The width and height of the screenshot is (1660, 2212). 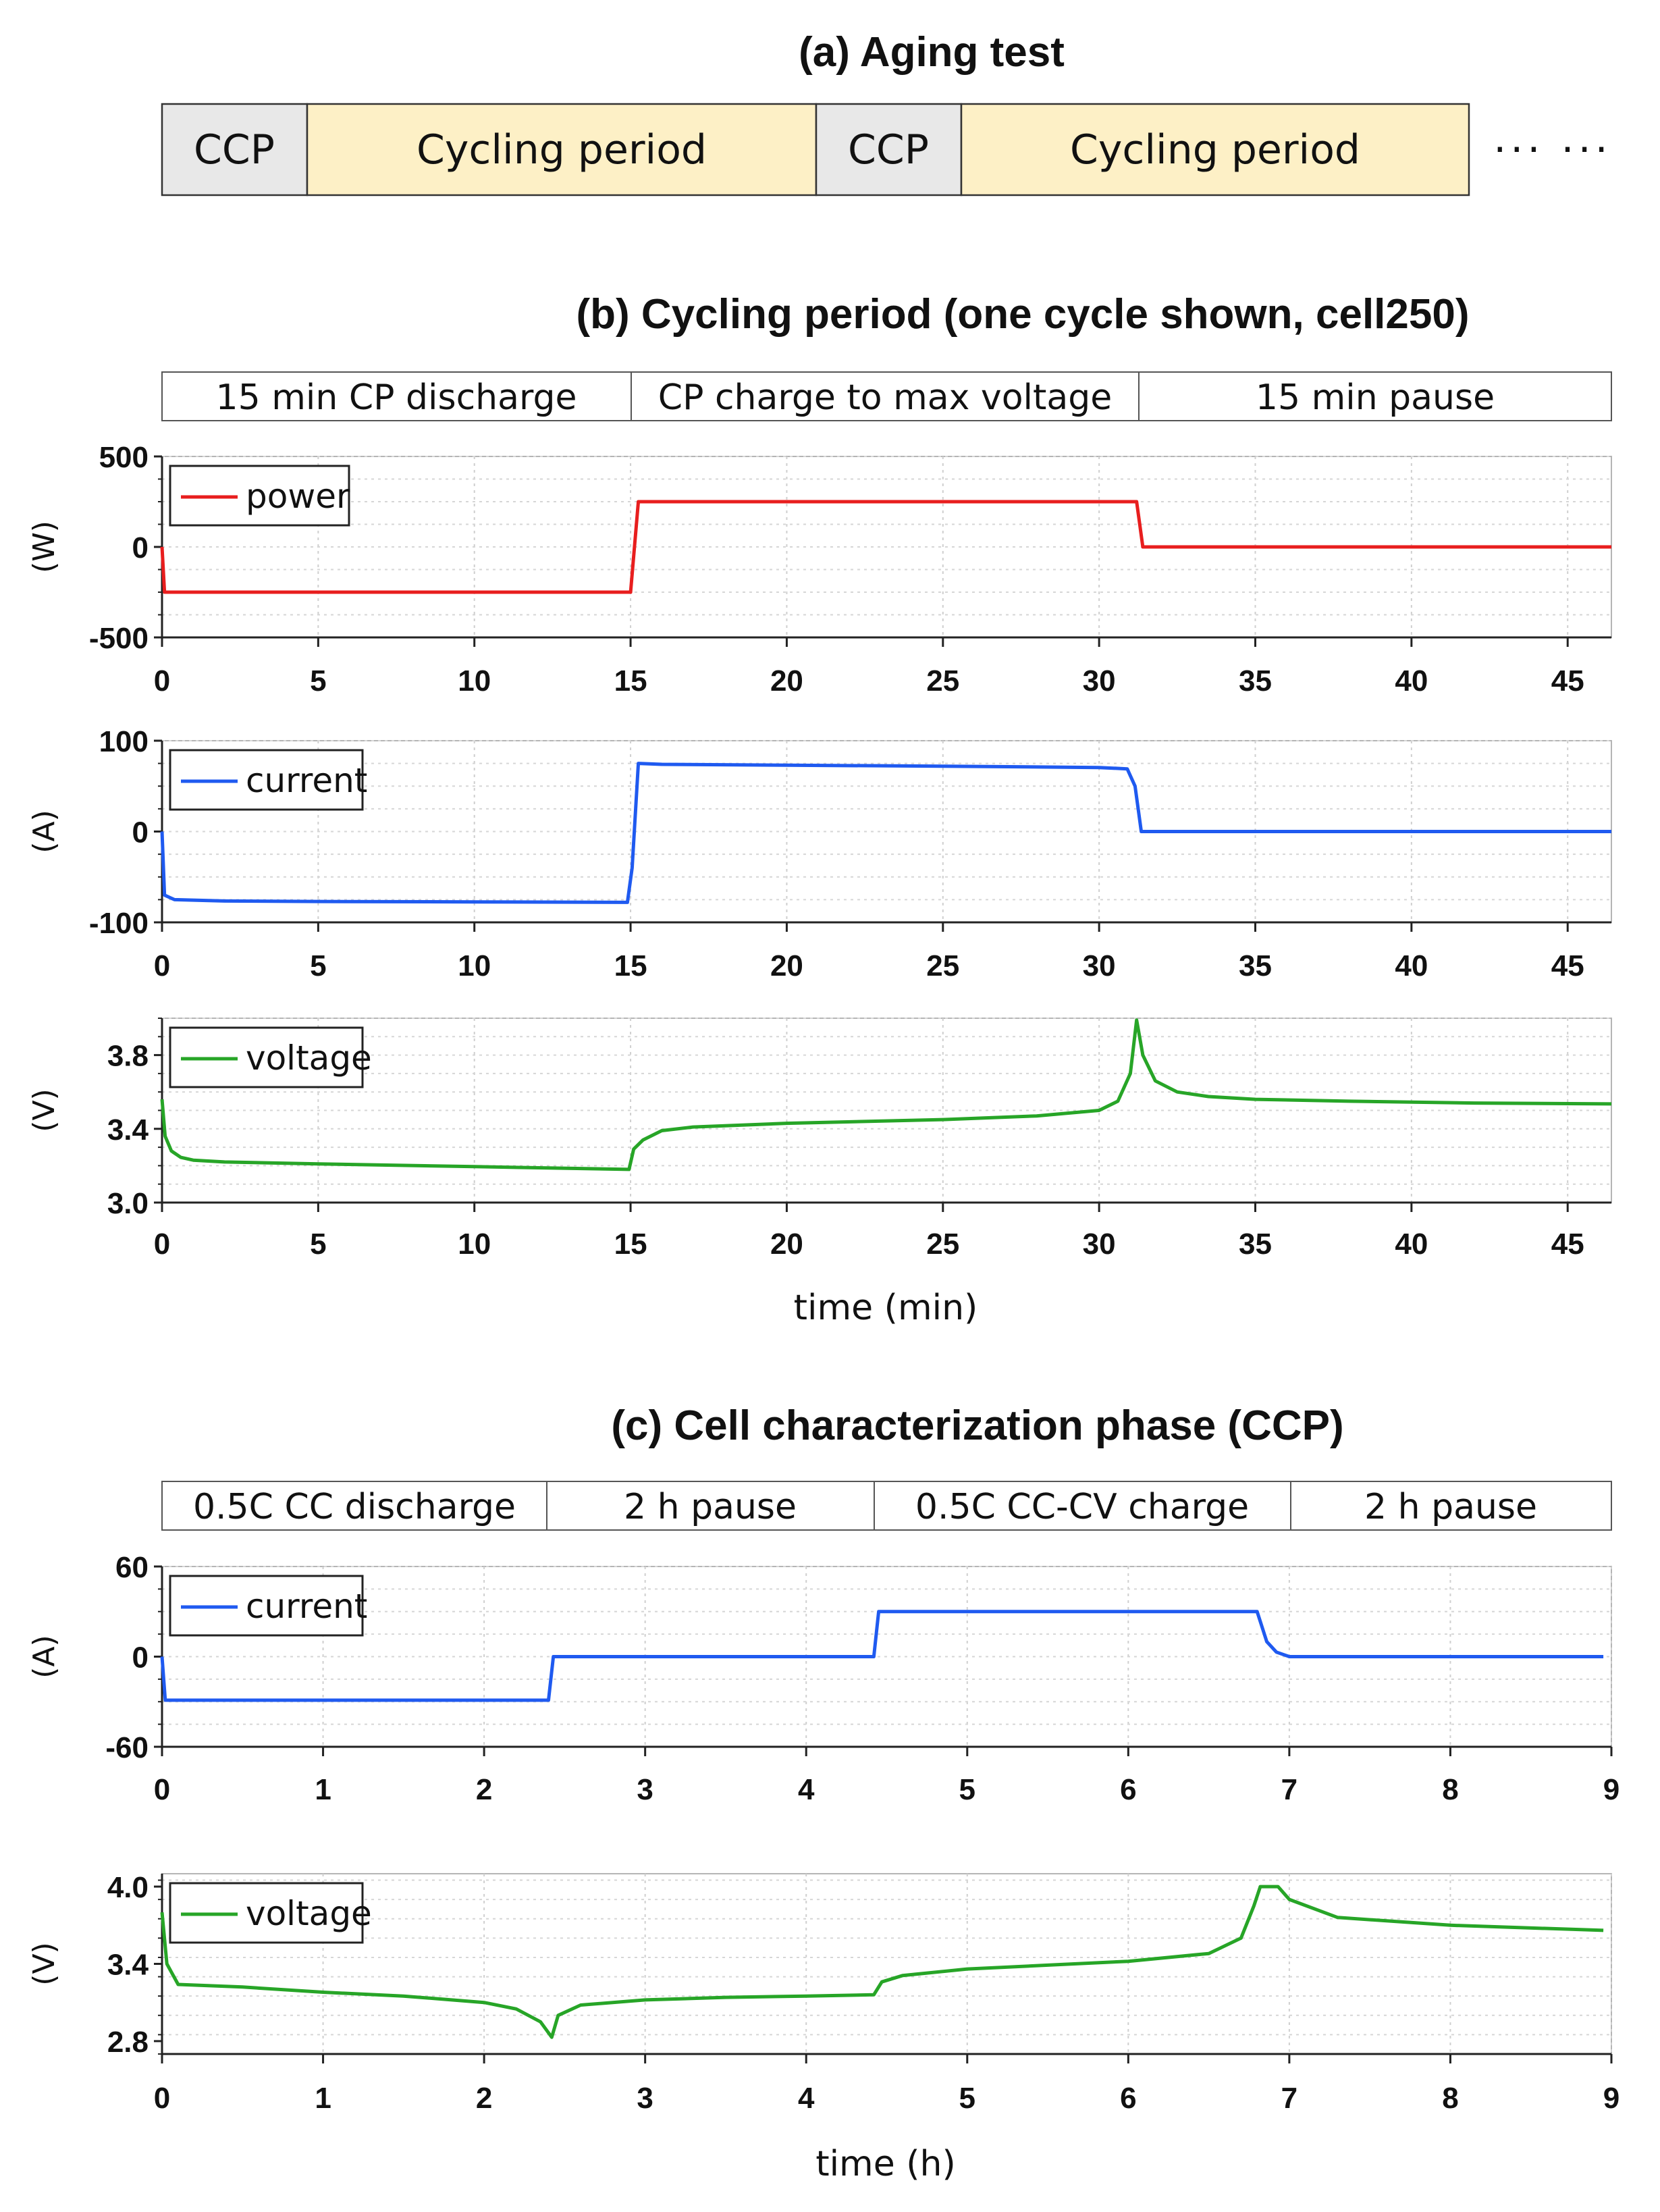 What do you see at coordinates (128, 1887) in the screenshot?
I see `y-tick-label: 4.0` at bounding box center [128, 1887].